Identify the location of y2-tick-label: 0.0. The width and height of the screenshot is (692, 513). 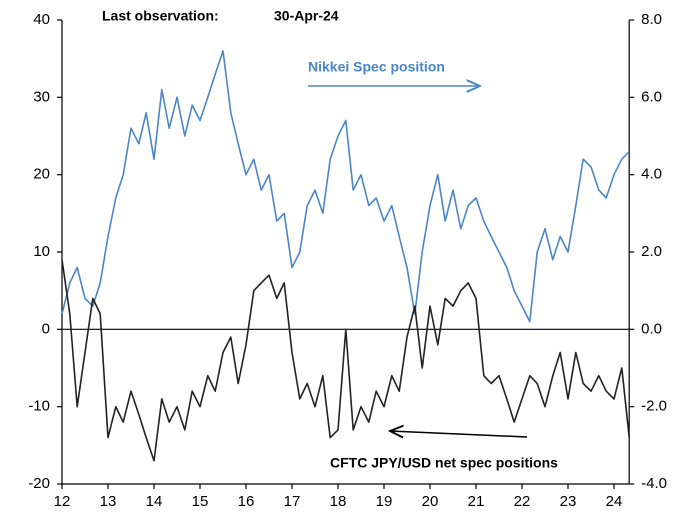
(651, 328).